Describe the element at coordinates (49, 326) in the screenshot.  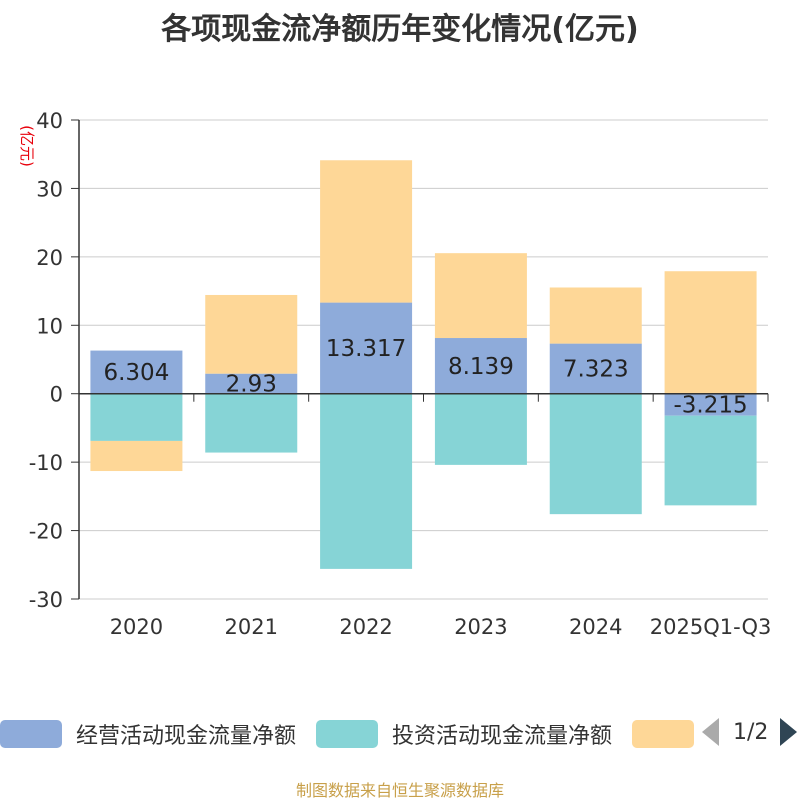
I see `y-tick-label: 10` at that location.